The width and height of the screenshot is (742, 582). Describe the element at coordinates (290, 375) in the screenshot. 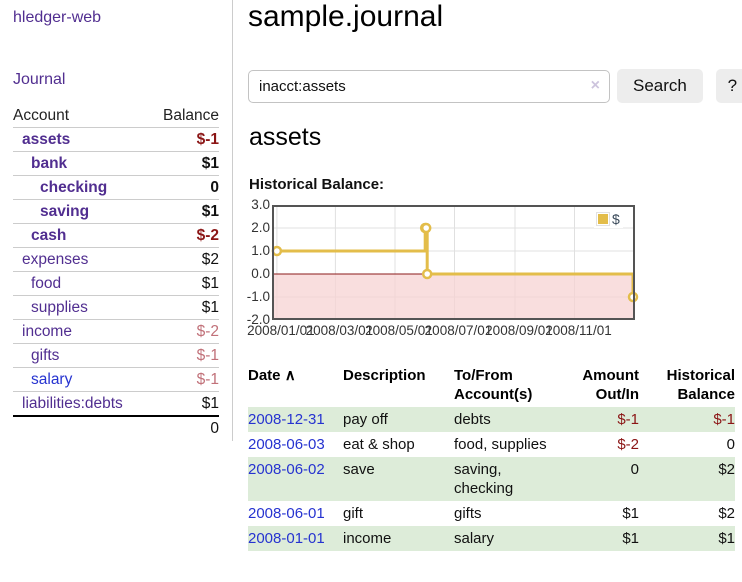

I see `sort-asc-icon: ∧` at that location.